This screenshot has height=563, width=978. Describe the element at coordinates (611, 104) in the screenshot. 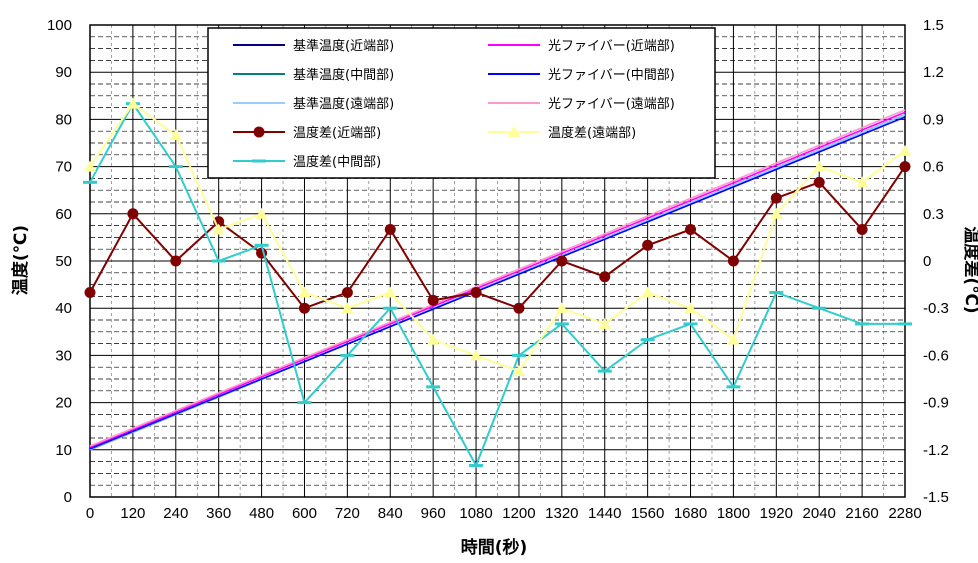

I see `legend-label: 光ファイバー(遠端部)` at that location.